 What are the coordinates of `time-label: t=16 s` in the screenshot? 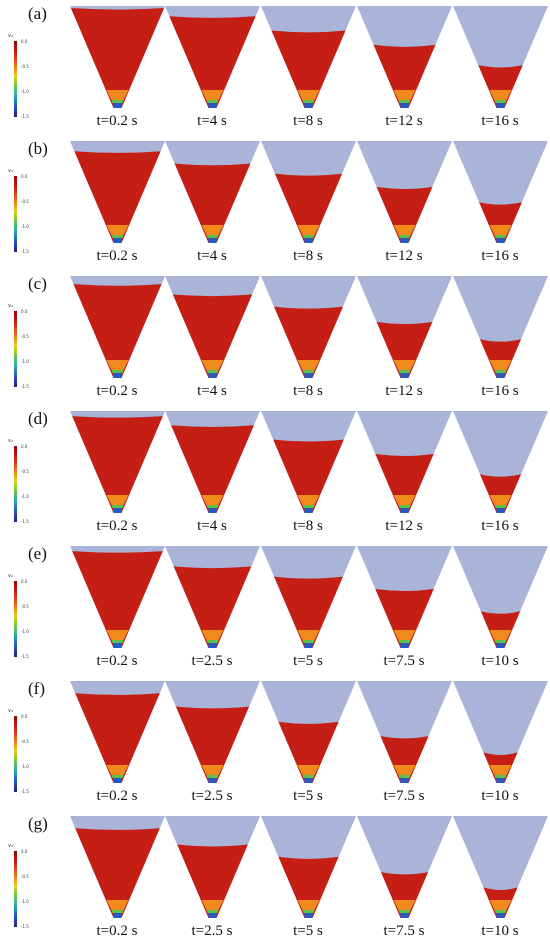 It's located at (500, 526).